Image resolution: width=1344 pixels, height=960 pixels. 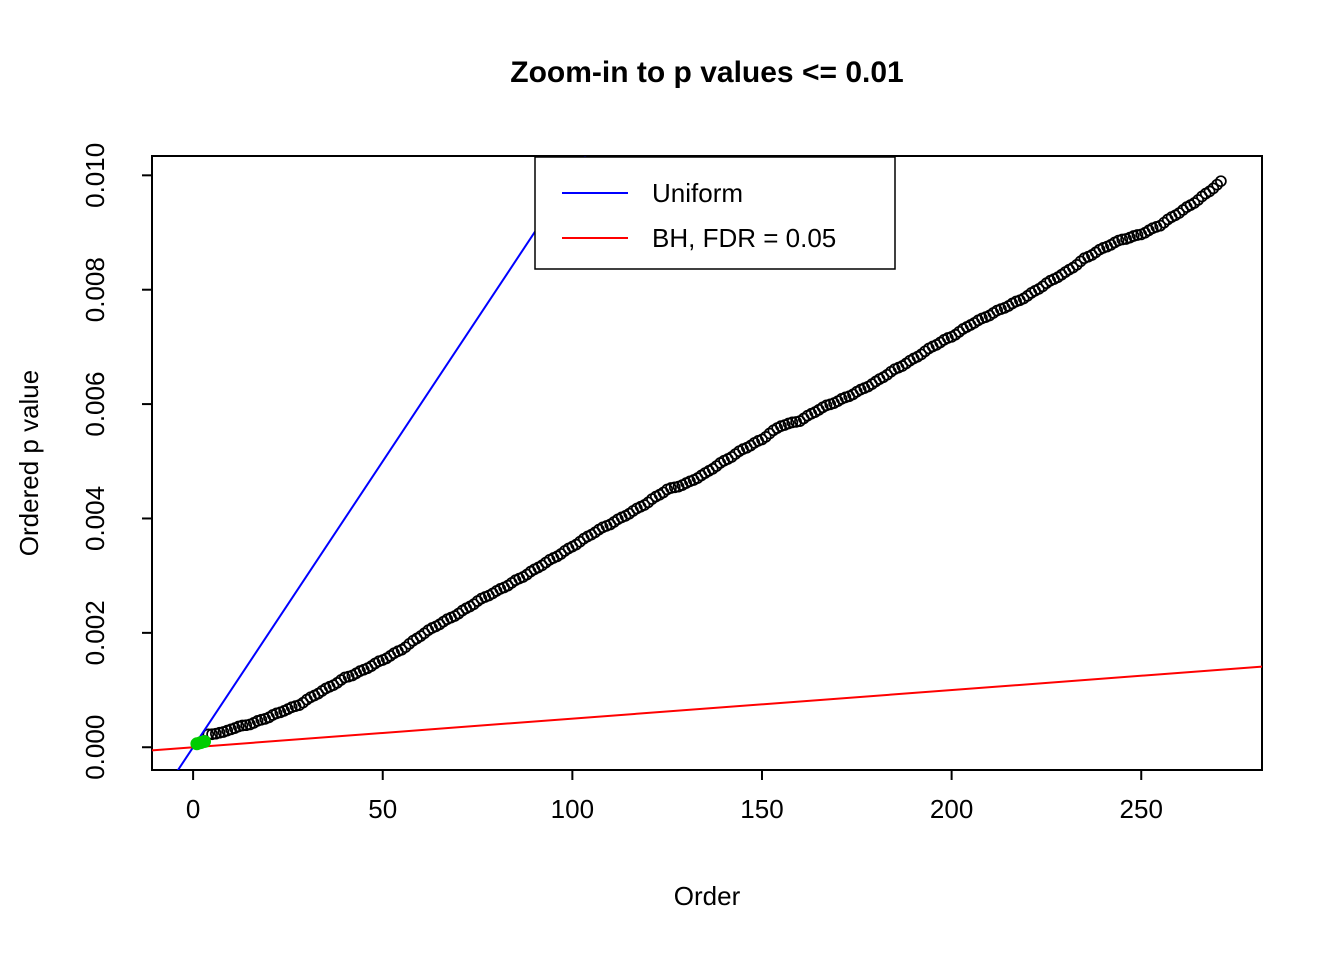 What do you see at coordinates (193, 809) in the screenshot?
I see `x-tick-label: 0` at bounding box center [193, 809].